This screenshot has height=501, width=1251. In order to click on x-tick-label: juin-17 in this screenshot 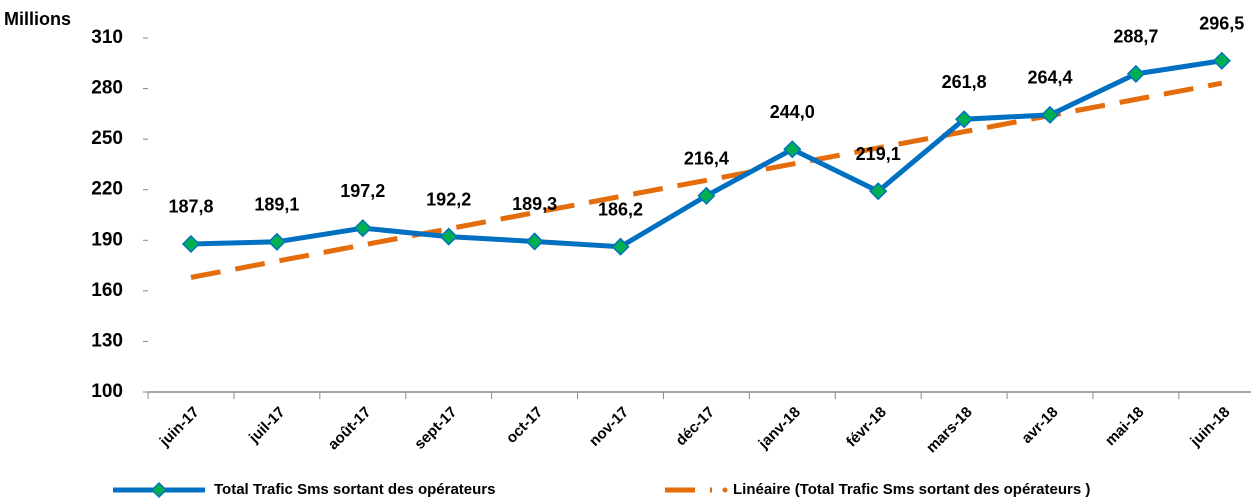, I will do `click(179, 427)`.